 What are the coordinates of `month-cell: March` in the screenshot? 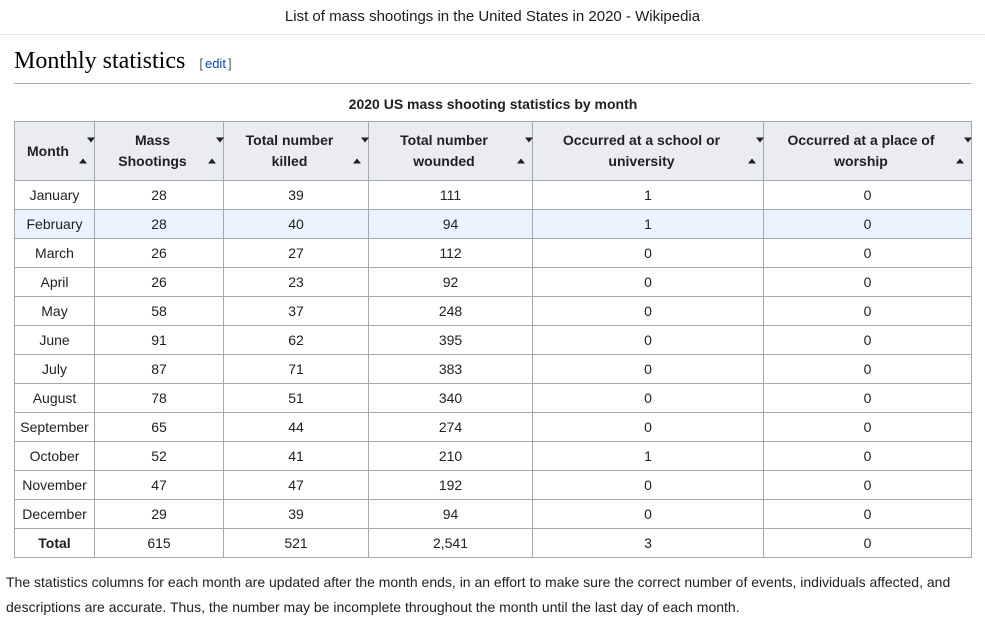 It's located at (54, 253).